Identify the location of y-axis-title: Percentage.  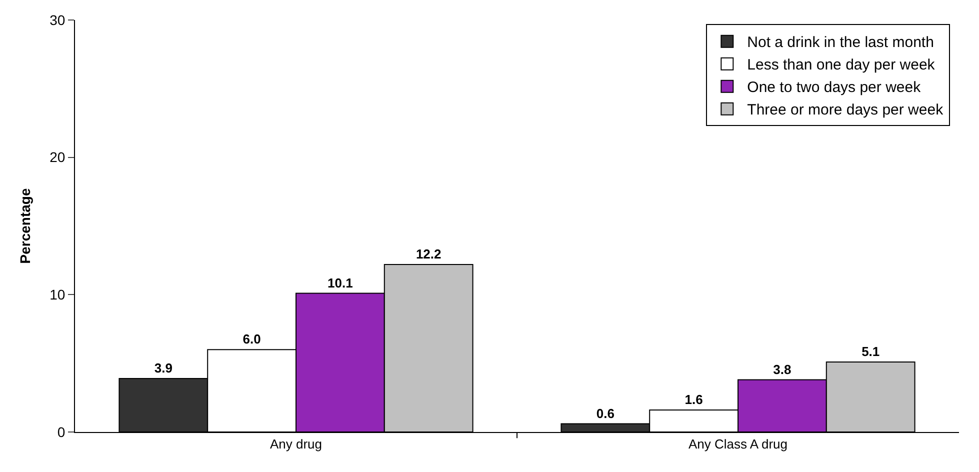
(25, 226).